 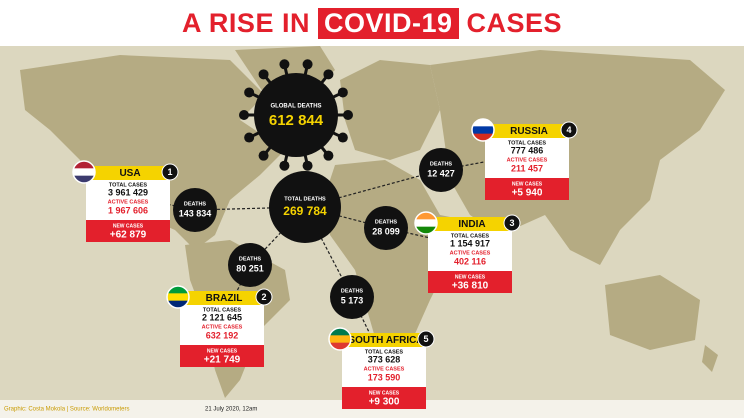 I want to click on country-name: SOUTH AFRICA, so click(x=385, y=340).